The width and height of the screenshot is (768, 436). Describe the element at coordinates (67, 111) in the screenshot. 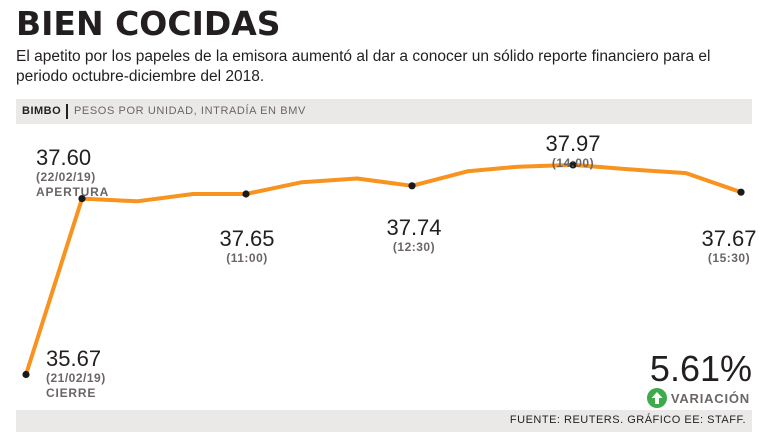

I see `divider` at that location.